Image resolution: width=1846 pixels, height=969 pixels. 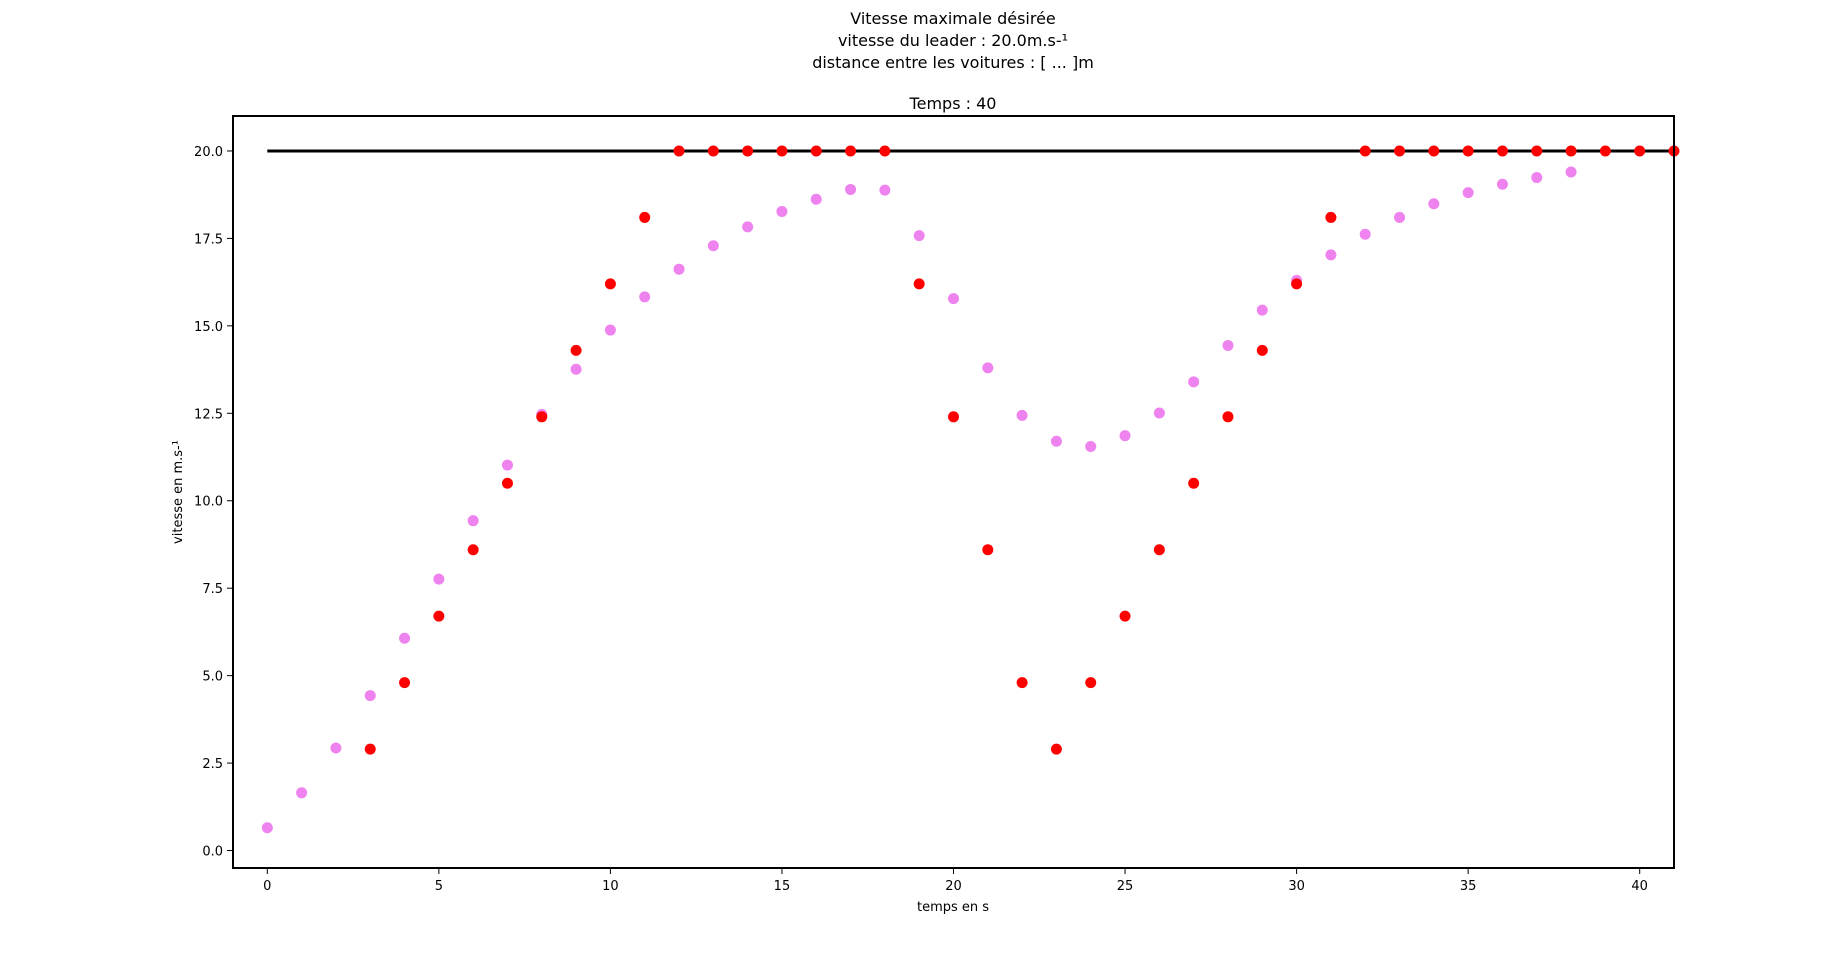 I want to click on y-tick-label: 2.5, so click(x=212, y=764).